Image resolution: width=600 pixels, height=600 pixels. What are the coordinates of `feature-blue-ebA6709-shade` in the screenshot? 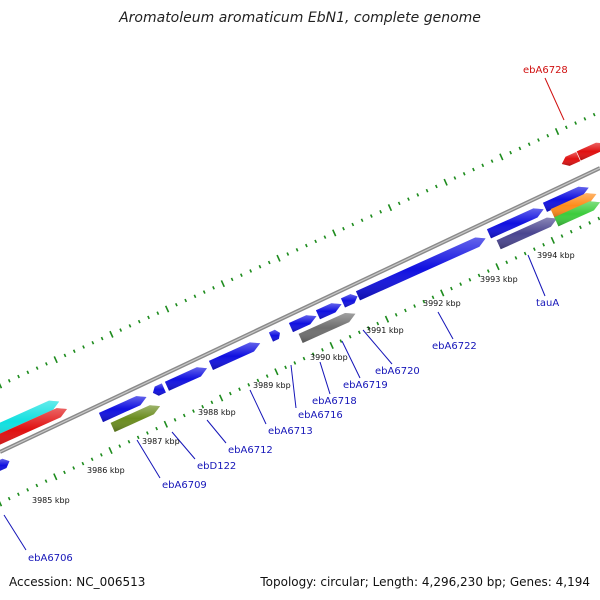 It's located at (122, 409).